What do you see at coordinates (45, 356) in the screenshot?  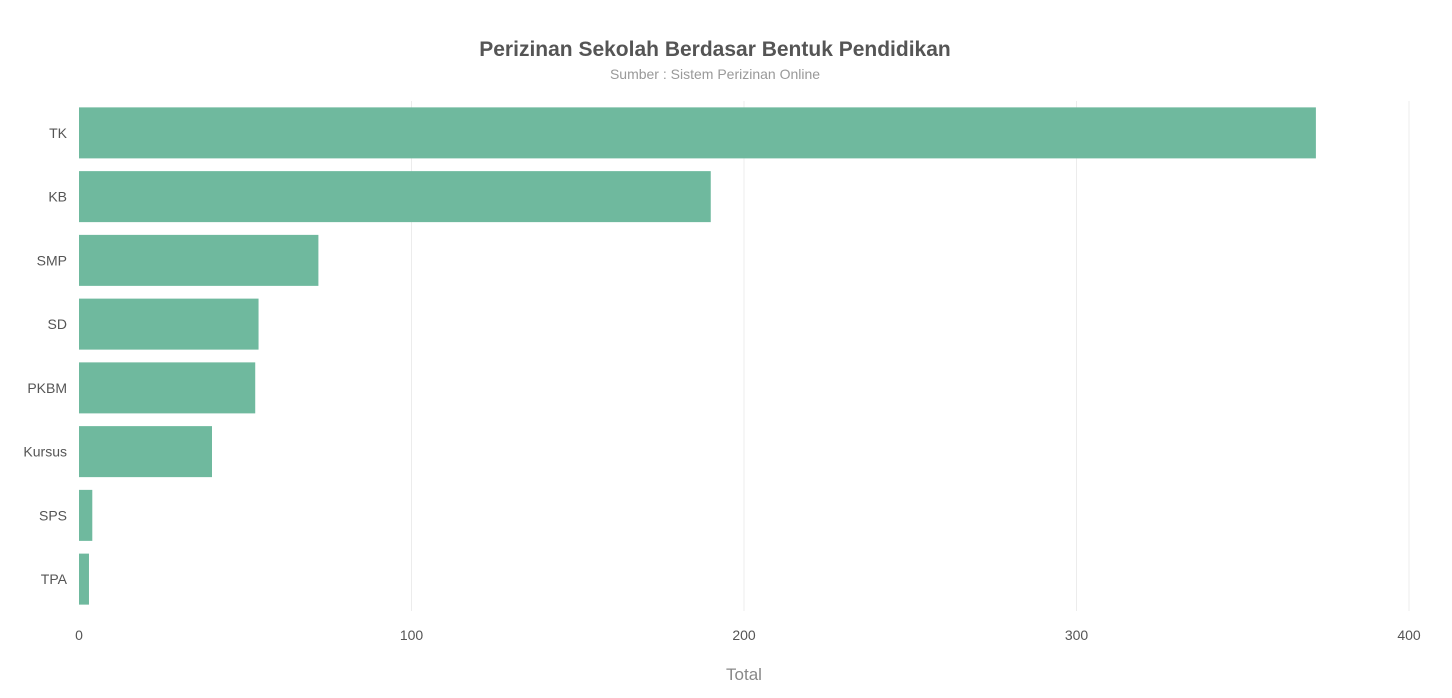 I see `y-tick-labels: TK KB SMP SD PKBM Kursus SPS TPA` at bounding box center [45, 356].